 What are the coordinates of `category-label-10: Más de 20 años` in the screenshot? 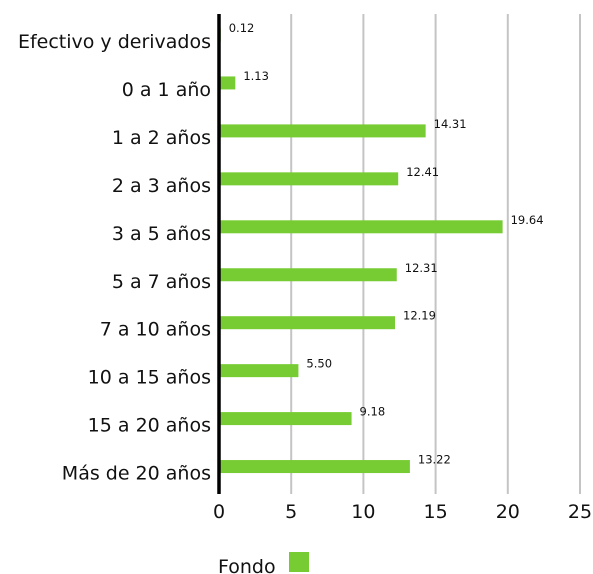 It's located at (136, 474).